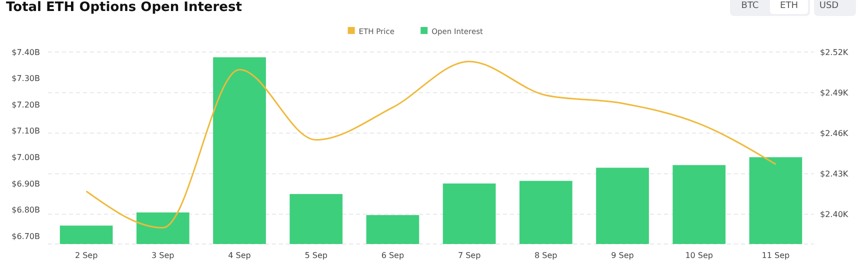  Describe the element at coordinates (26, 157) in the screenshot. I see `y-tick-label: $7.00B` at that location.